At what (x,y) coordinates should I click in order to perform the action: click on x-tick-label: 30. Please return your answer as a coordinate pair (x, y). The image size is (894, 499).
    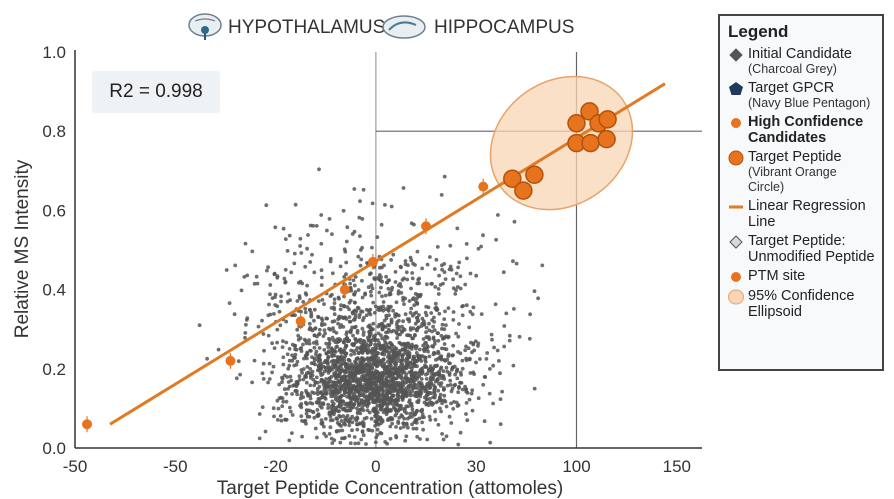
    Looking at the image, I should click on (476, 466).